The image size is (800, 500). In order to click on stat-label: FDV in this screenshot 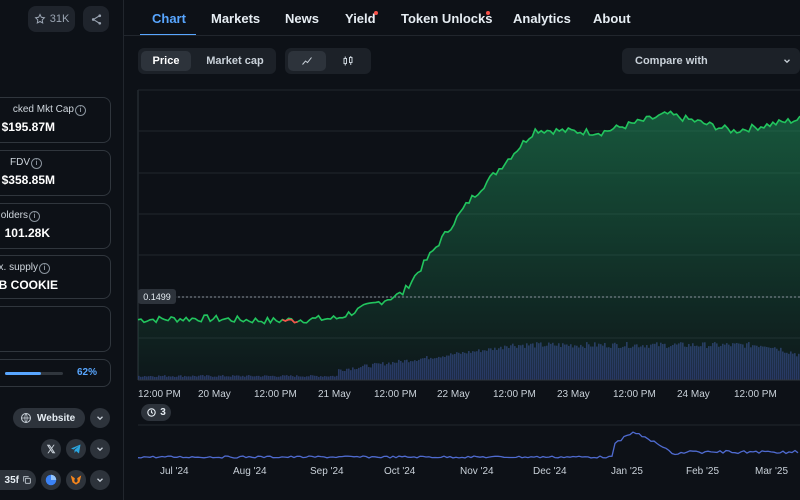, I will do `click(20, 162)`.